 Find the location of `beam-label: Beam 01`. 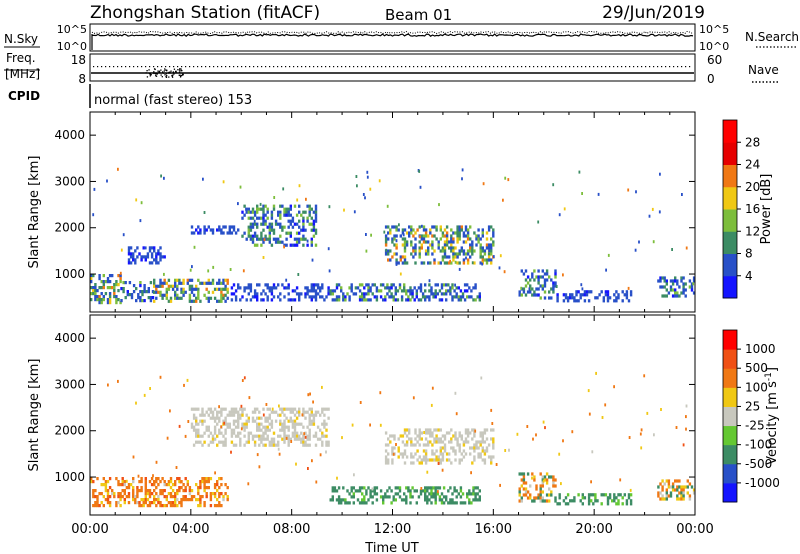

beam-label: Beam 01 is located at coordinates (418, 15).